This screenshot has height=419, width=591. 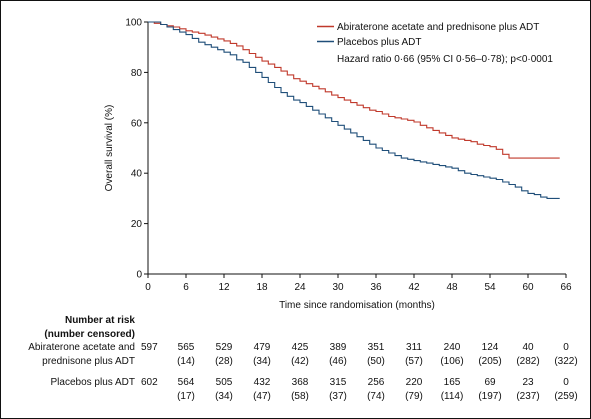 What do you see at coordinates (452, 396) in the screenshot?
I see `risk-censored-value: (114)` at bounding box center [452, 396].